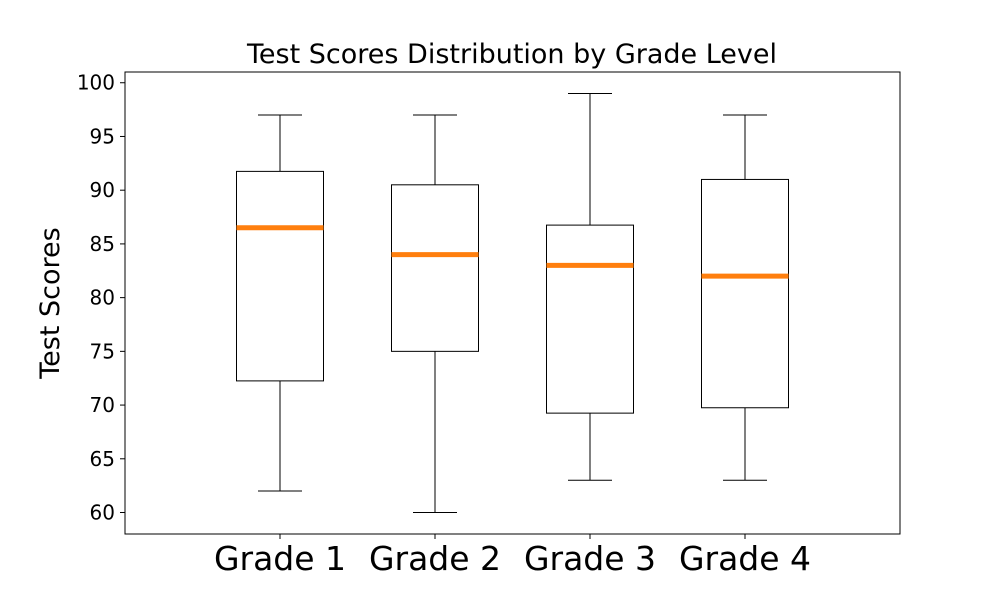 This screenshot has height=600, width=1000. I want to click on y-tick-label: 85, so click(102, 244).